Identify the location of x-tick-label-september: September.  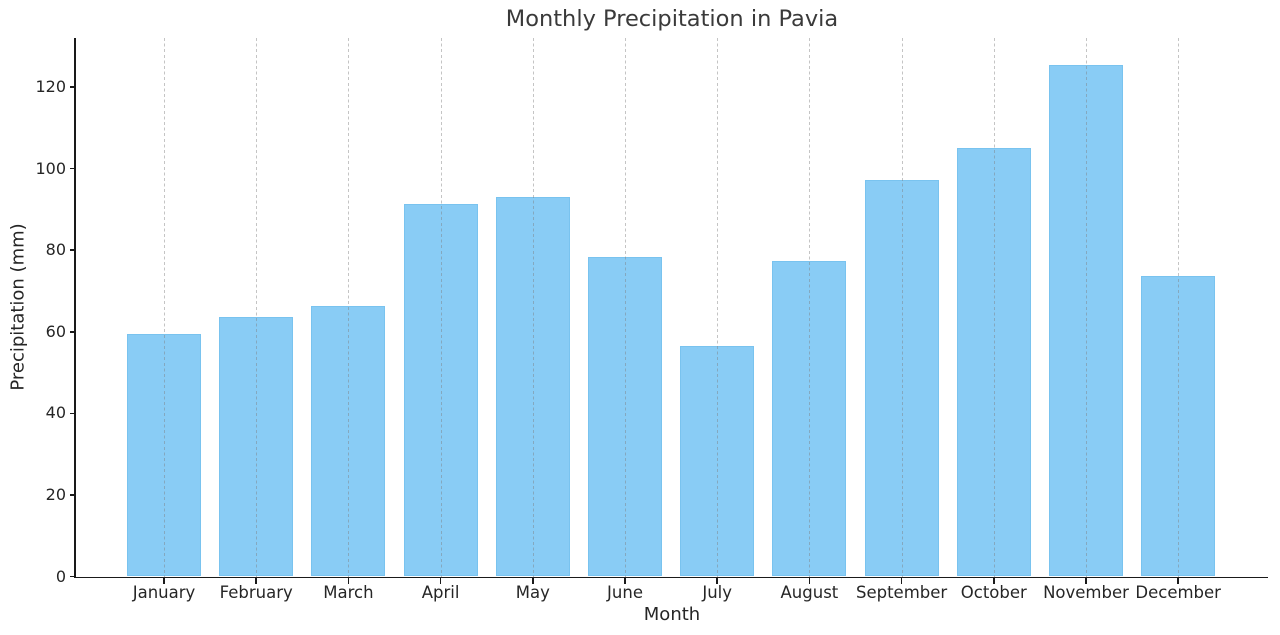
(901, 592).